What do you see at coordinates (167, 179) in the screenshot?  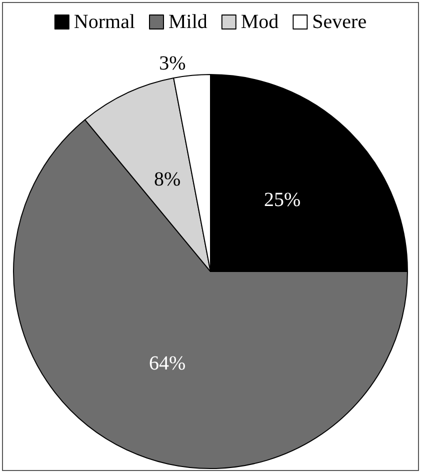 I see `data-label: 8%` at bounding box center [167, 179].